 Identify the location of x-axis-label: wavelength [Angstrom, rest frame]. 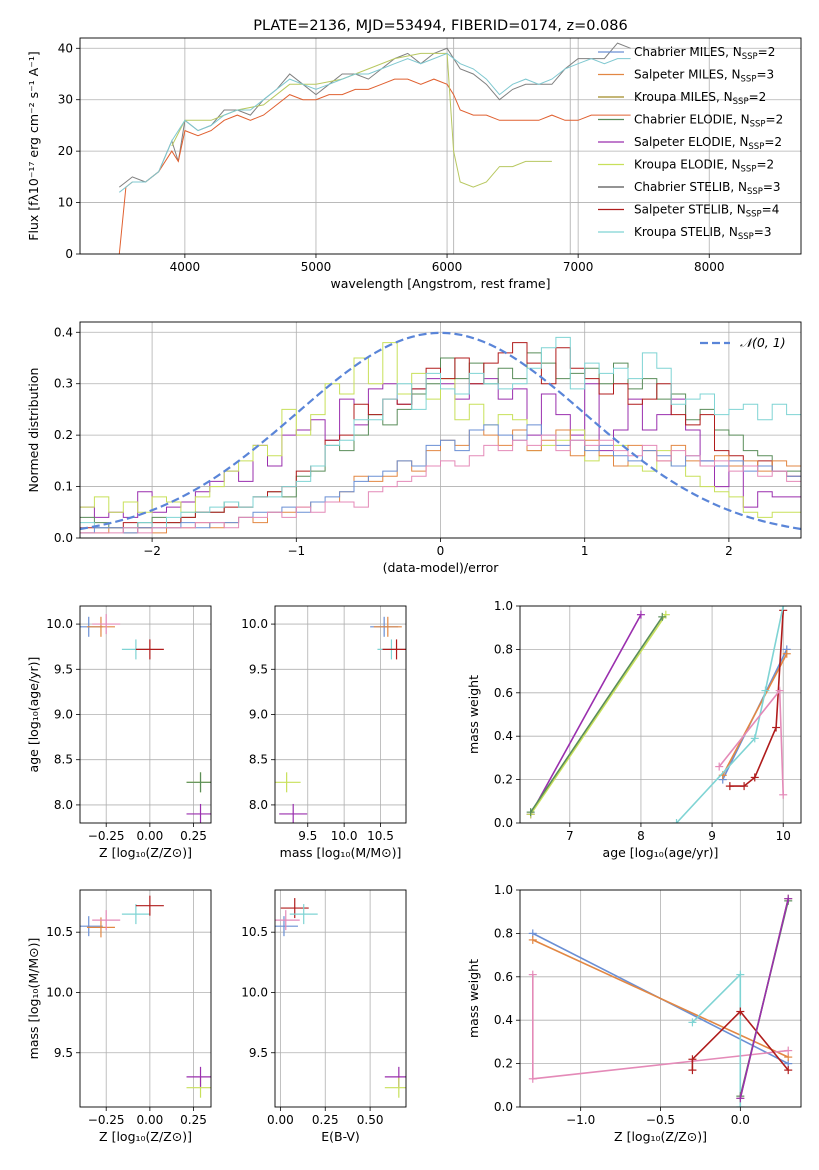
(440, 283).